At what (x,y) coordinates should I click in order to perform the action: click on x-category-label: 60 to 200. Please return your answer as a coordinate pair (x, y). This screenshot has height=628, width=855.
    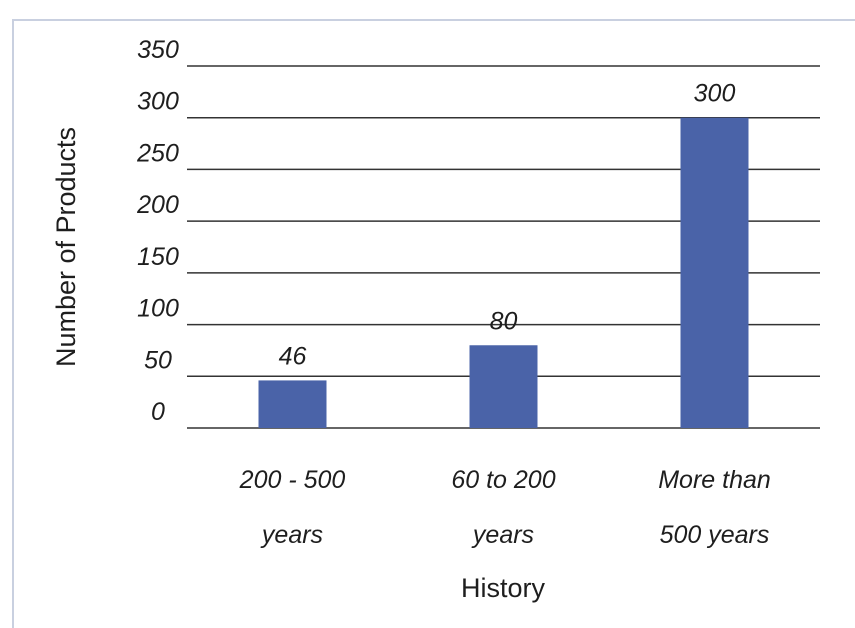
    Looking at the image, I should click on (503, 480).